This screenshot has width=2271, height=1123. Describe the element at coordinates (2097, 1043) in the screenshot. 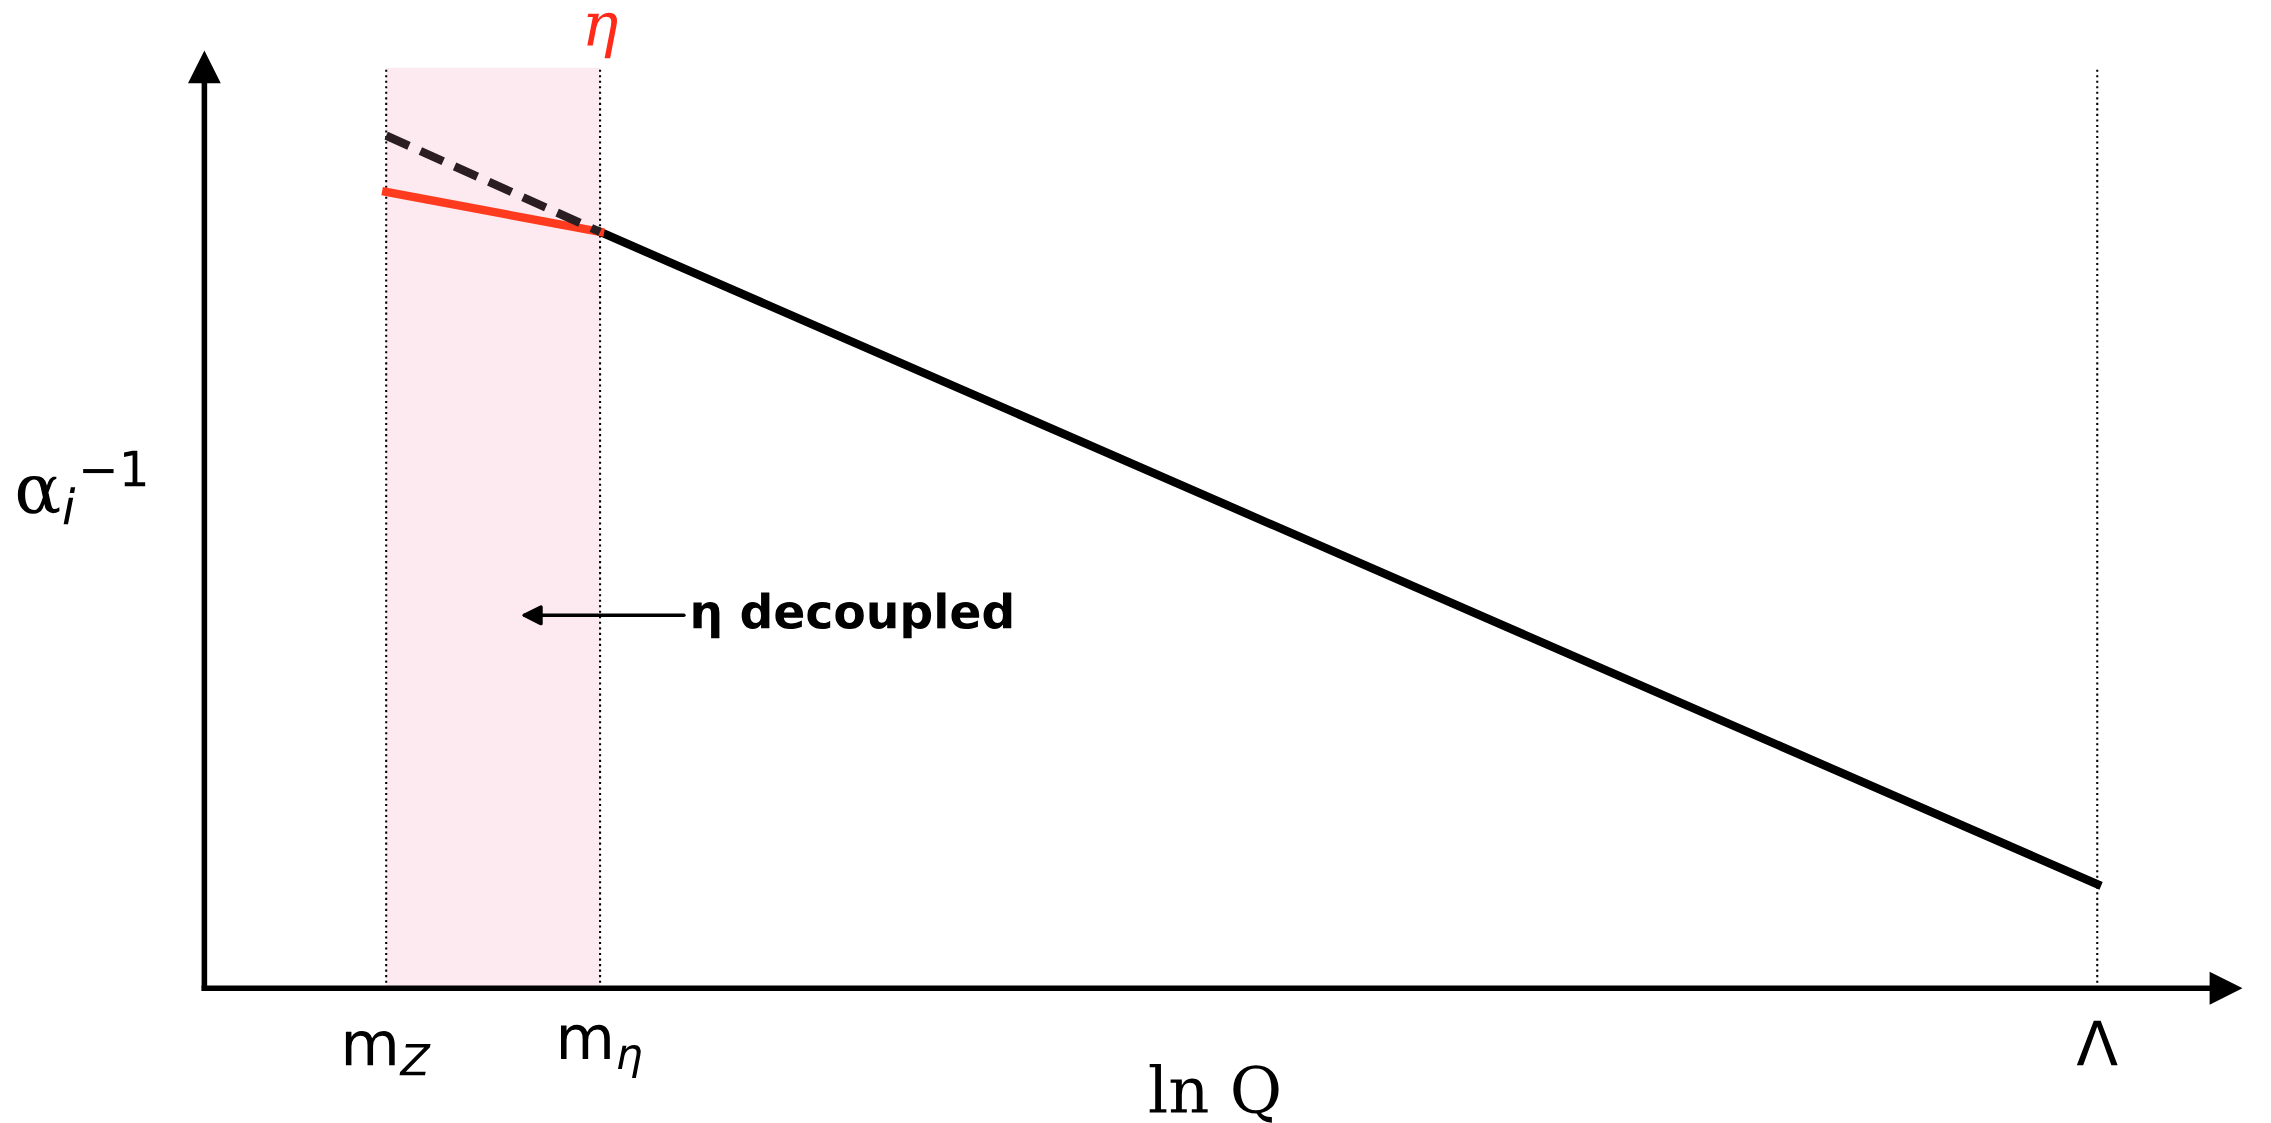

I see `x-tick-label: Λ` at that location.